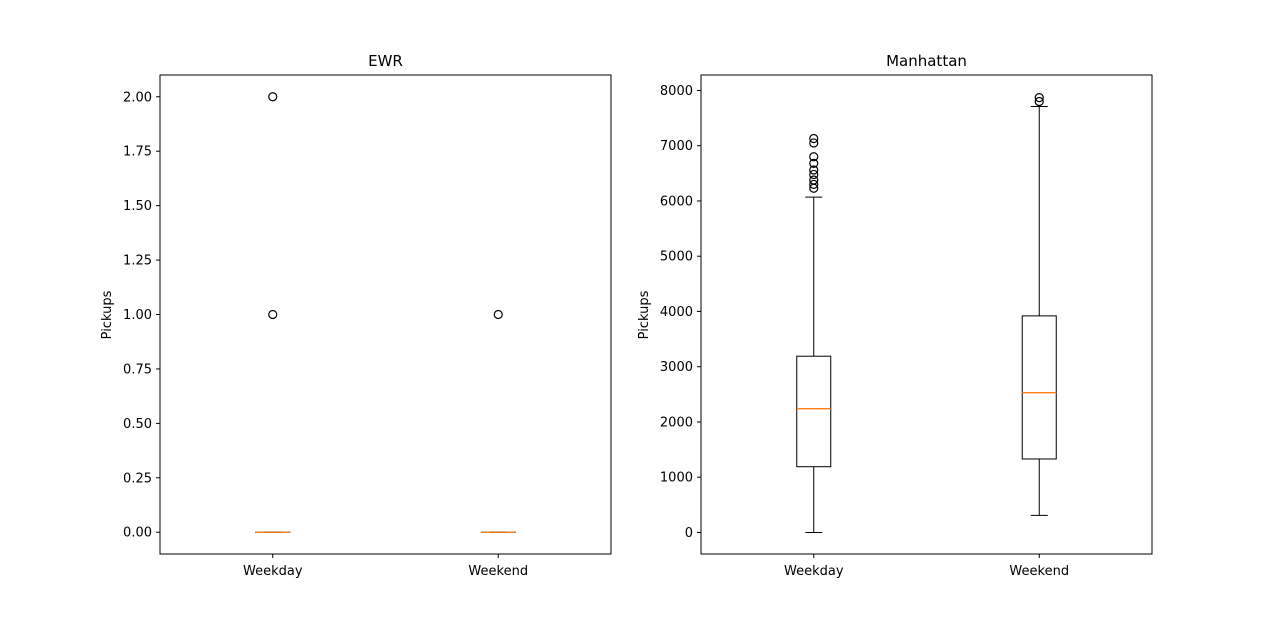 The height and width of the screenshot is (623, 1280). I want to click on ewr-box-weekend, so click(498, 421).